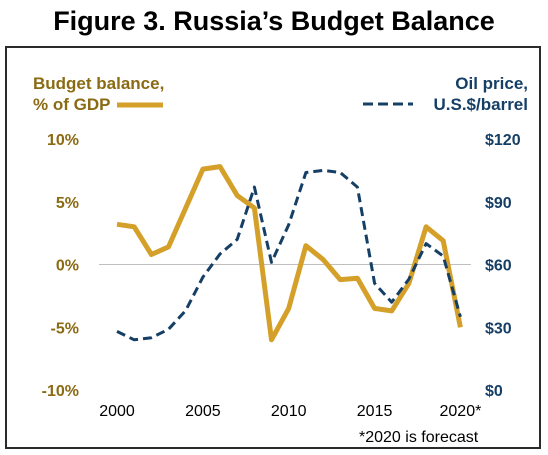 This screenshot has height=455, width=548. Describe the element at coordinates (98, 83) in the screenshot. I see `legend-budget-line1: Budget balance,` at that location.